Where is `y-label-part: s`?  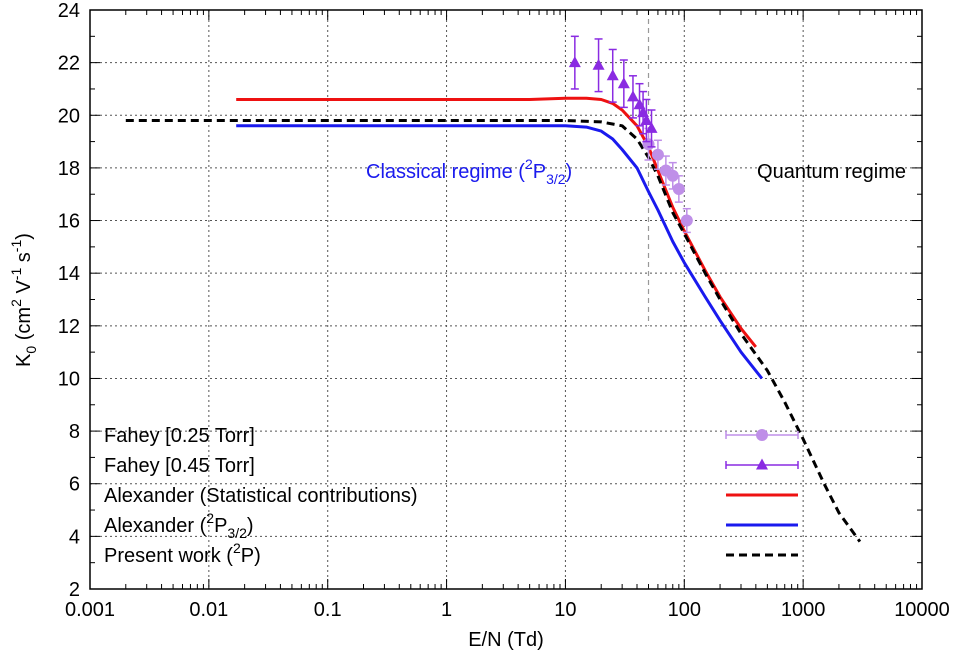 y-label-part: s is located at coordinates (24, 260).